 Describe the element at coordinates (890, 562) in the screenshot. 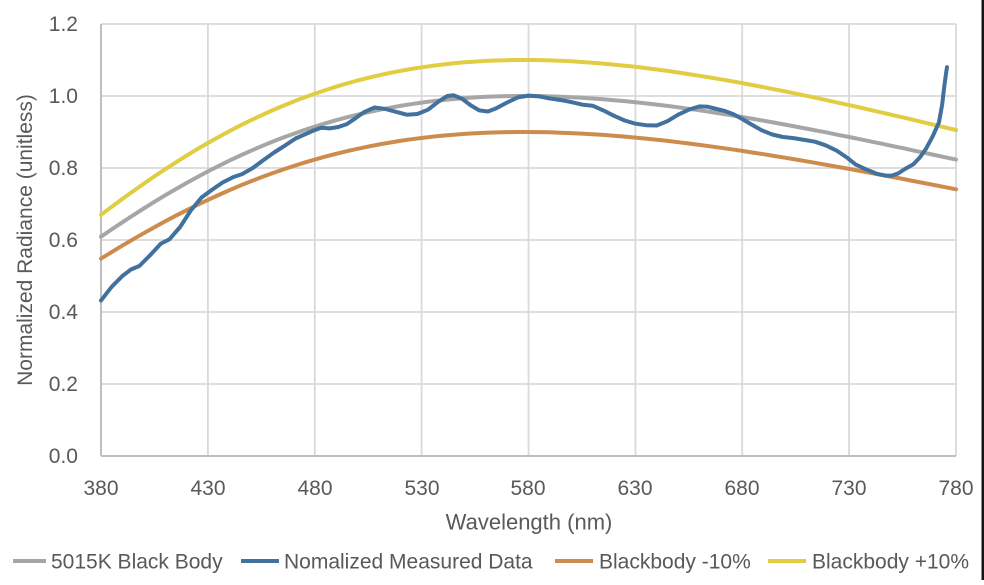

I see `svg-text: Blackbody +10%` at that location.